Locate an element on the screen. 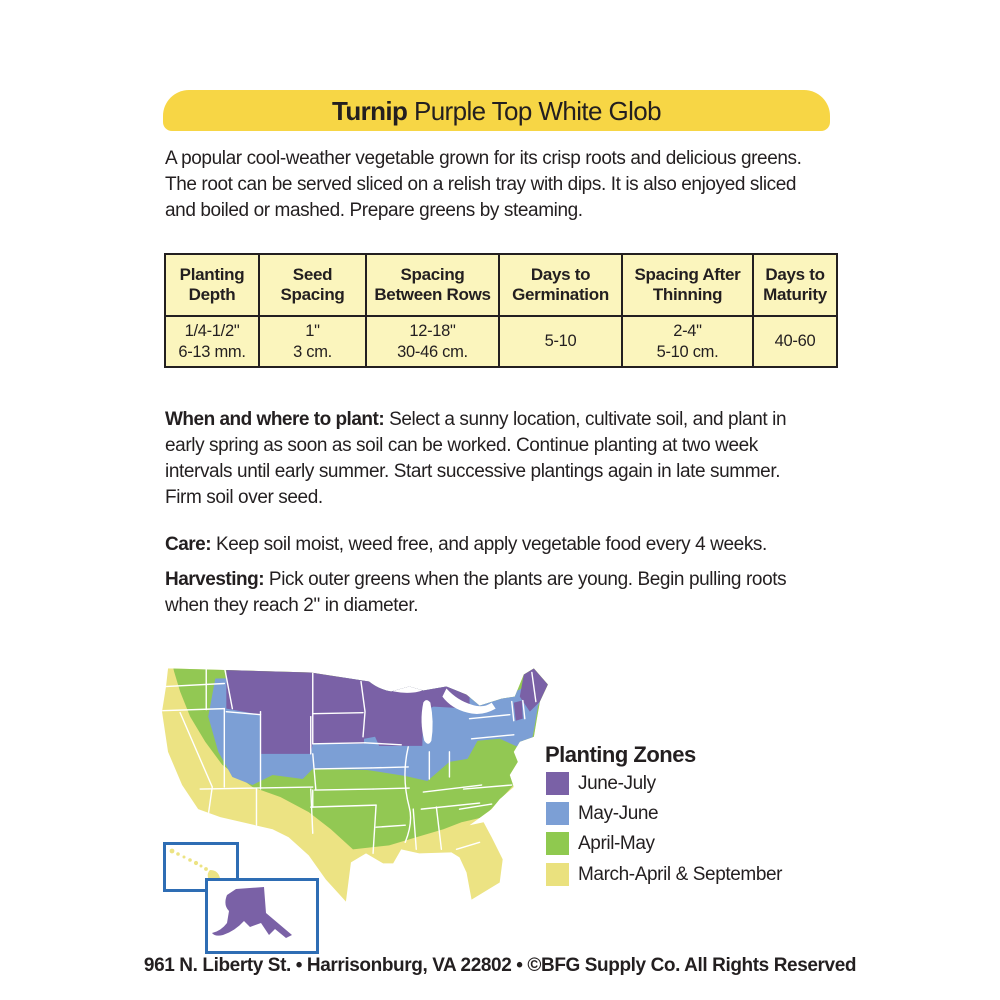 This screenshot has width=1000, height=1000. cell-maturity: 40-60 is located at coordinates (795, 341).